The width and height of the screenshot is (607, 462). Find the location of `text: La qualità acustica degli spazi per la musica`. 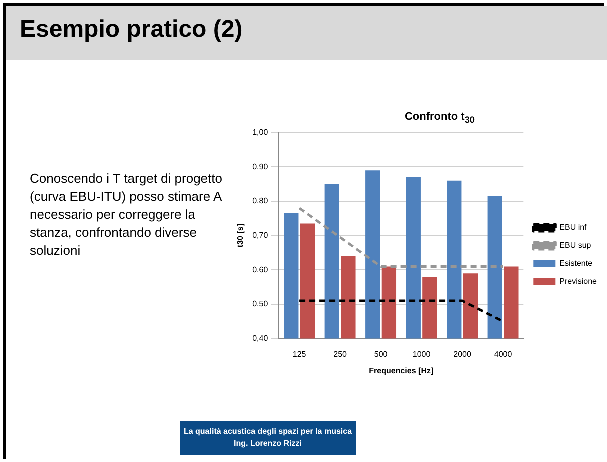

text: La qualità acustica degli spazi per la musica is located at coordinates (268, 432).